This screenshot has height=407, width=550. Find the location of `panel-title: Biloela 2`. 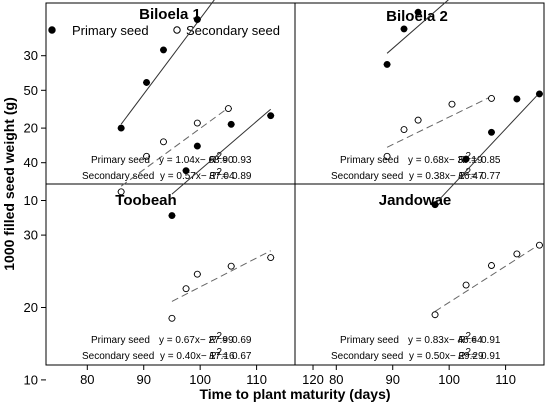

panel-title: Biloela 2 is located at coordinates (417, 16).